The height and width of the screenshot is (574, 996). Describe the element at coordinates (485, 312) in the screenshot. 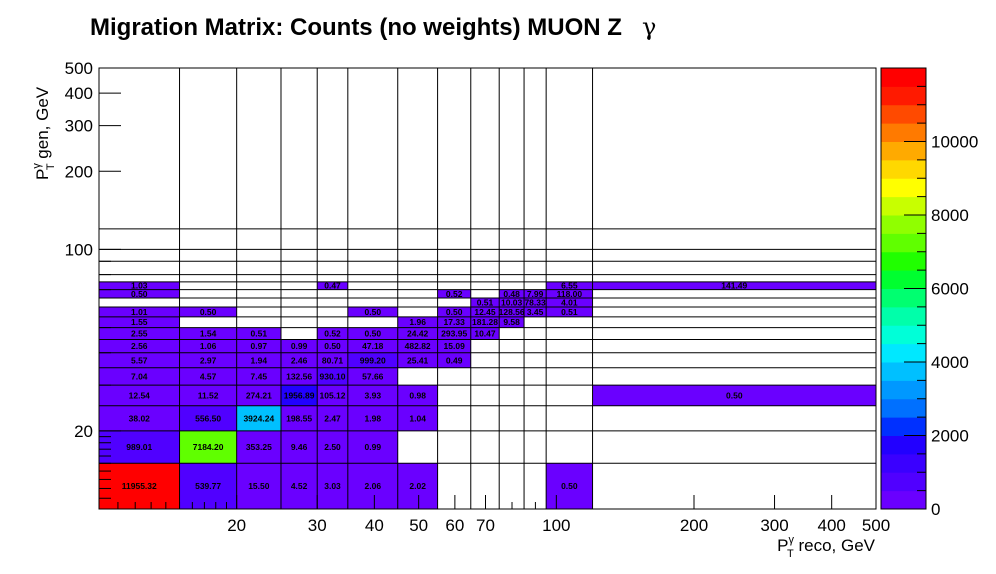

I see `cell-value-label: 12.45` at that location.